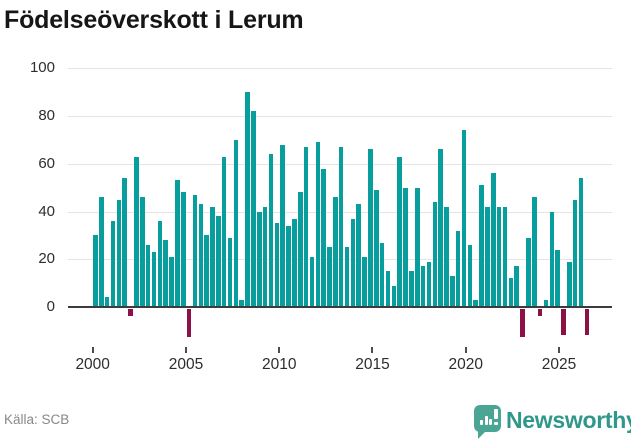  I want to click on speech-bubble-tail, so click(482, 434).